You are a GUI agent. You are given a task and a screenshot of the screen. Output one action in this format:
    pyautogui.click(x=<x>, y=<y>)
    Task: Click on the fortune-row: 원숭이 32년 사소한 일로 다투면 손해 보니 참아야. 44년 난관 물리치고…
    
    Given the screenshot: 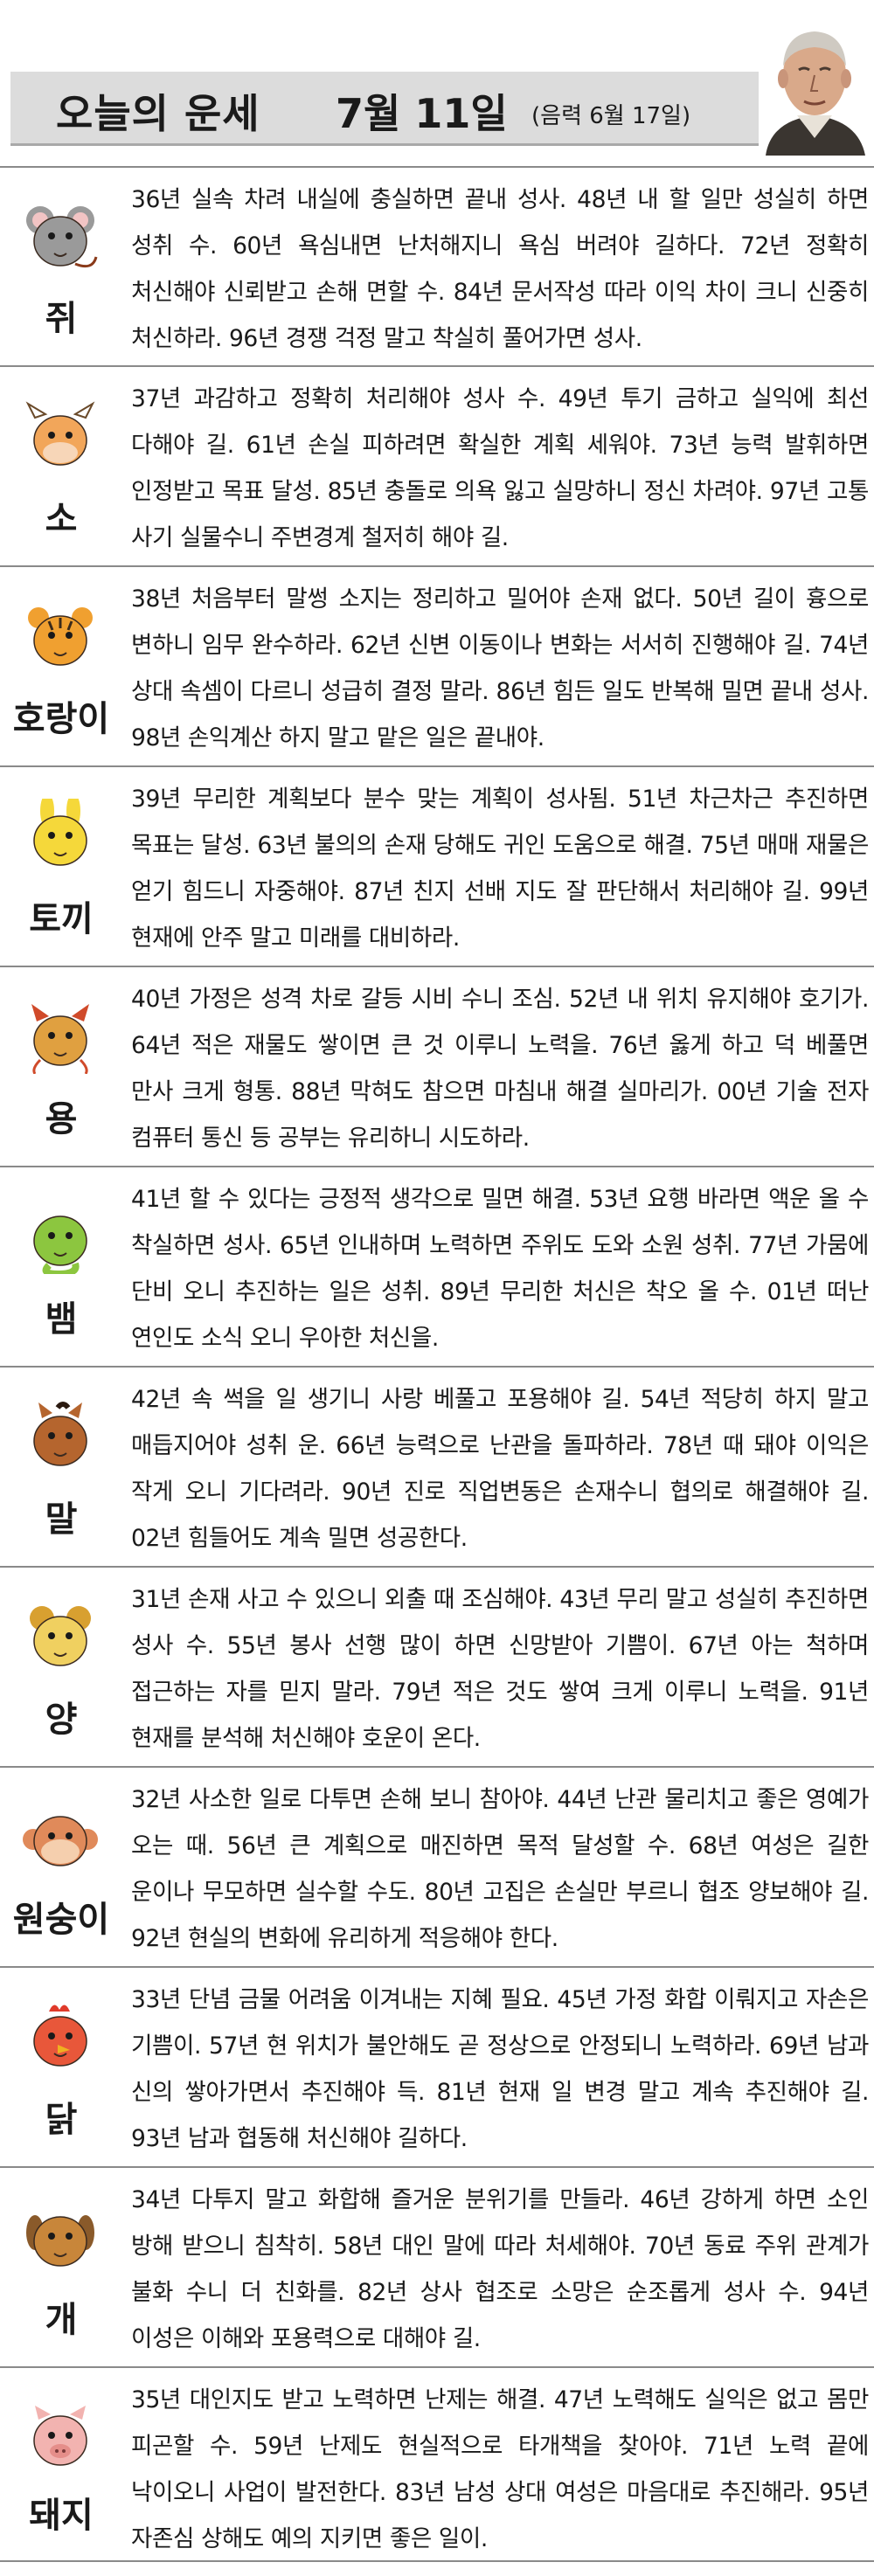 What is the action you would take?
    pyautogui.click(x=437, y=1868)
    